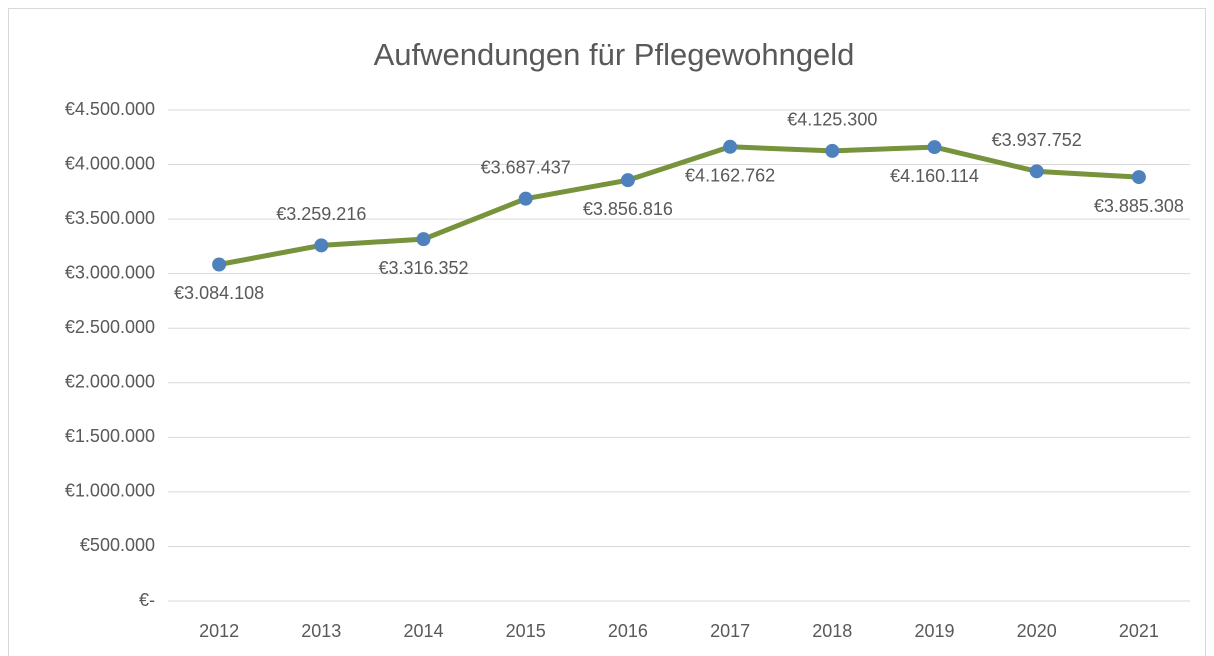 The image size is (1214, 656). What do you see at coordinates (219, 293) in the screenshot?
I see `data-label: €3.084.108` at bounding box center [219, 293].